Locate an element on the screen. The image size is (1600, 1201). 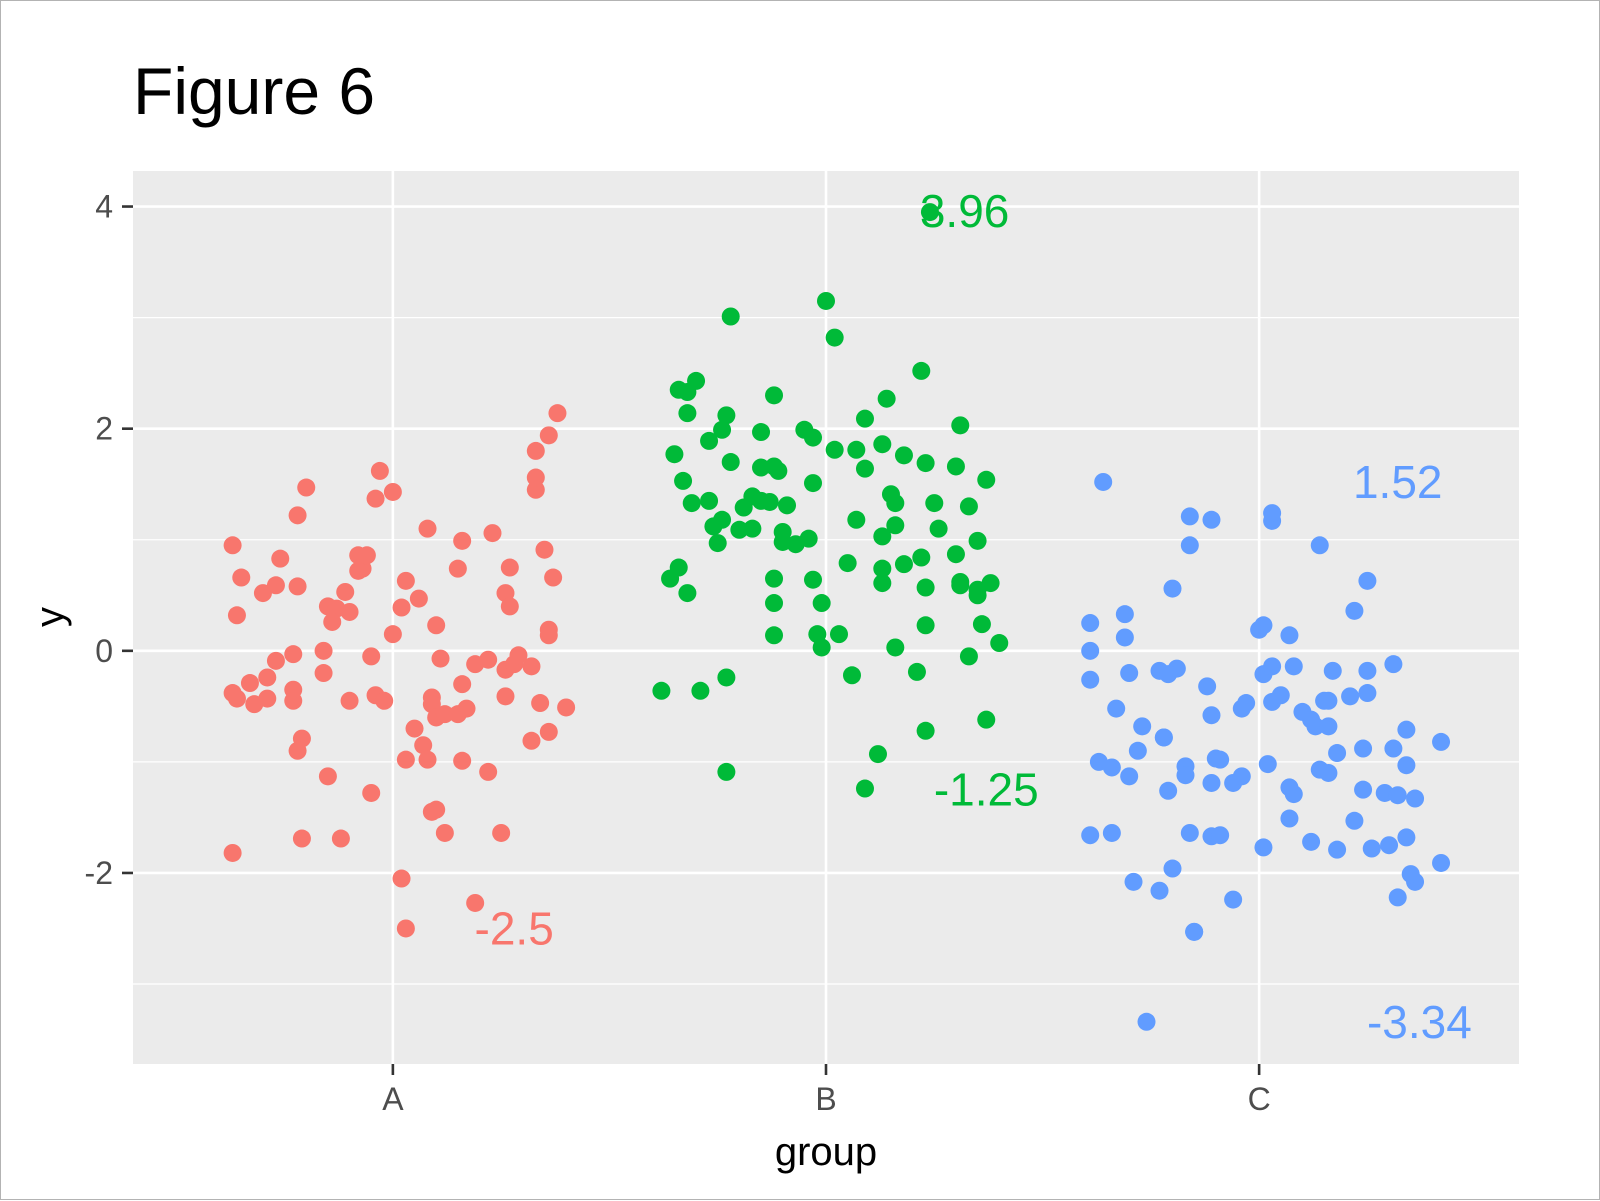
value-annotation: -3.34 is located at coordinates (1419, 1022).